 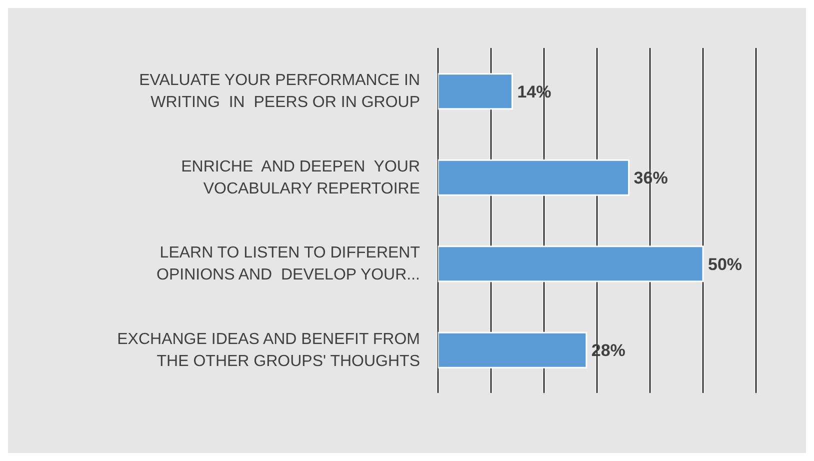 I want to click on y-tick-label: ENRICHE AND DEEPEN YOUR VOCABULARY REPERTOIRE, so click(x=300, y=178).